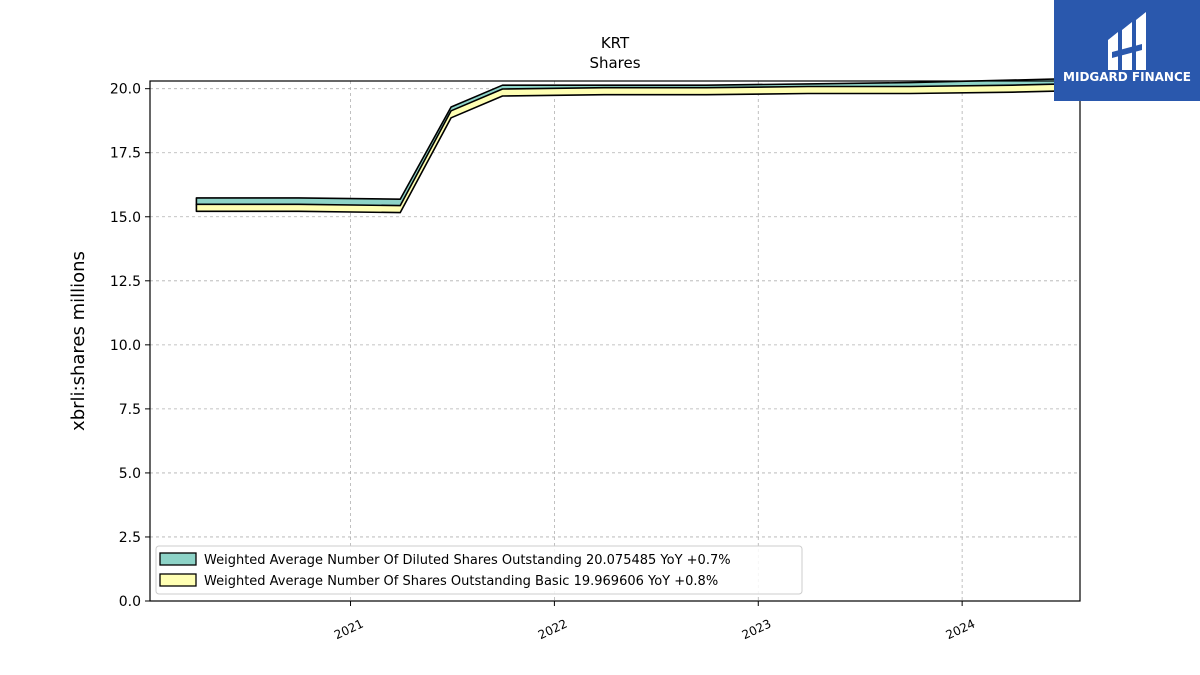  I want to click on chart-title: KRT, so click(615, 43).